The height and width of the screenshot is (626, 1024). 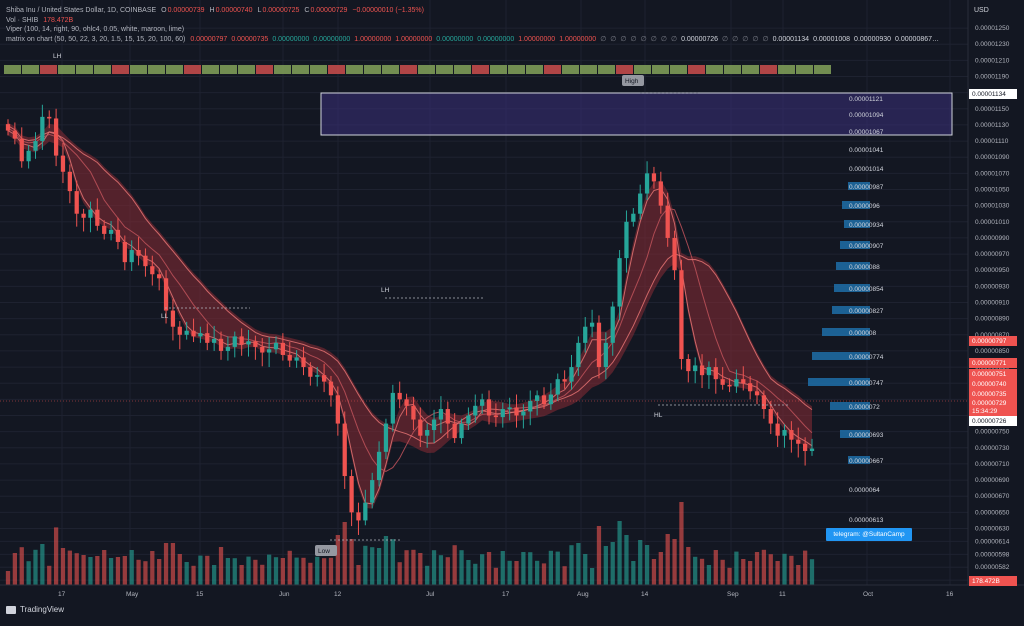 I want to click on time-axis: 17 May 15 Jun 12 Jul 17 Aug 14 Sep 11 Oct 16, so click(x=506, y=594).